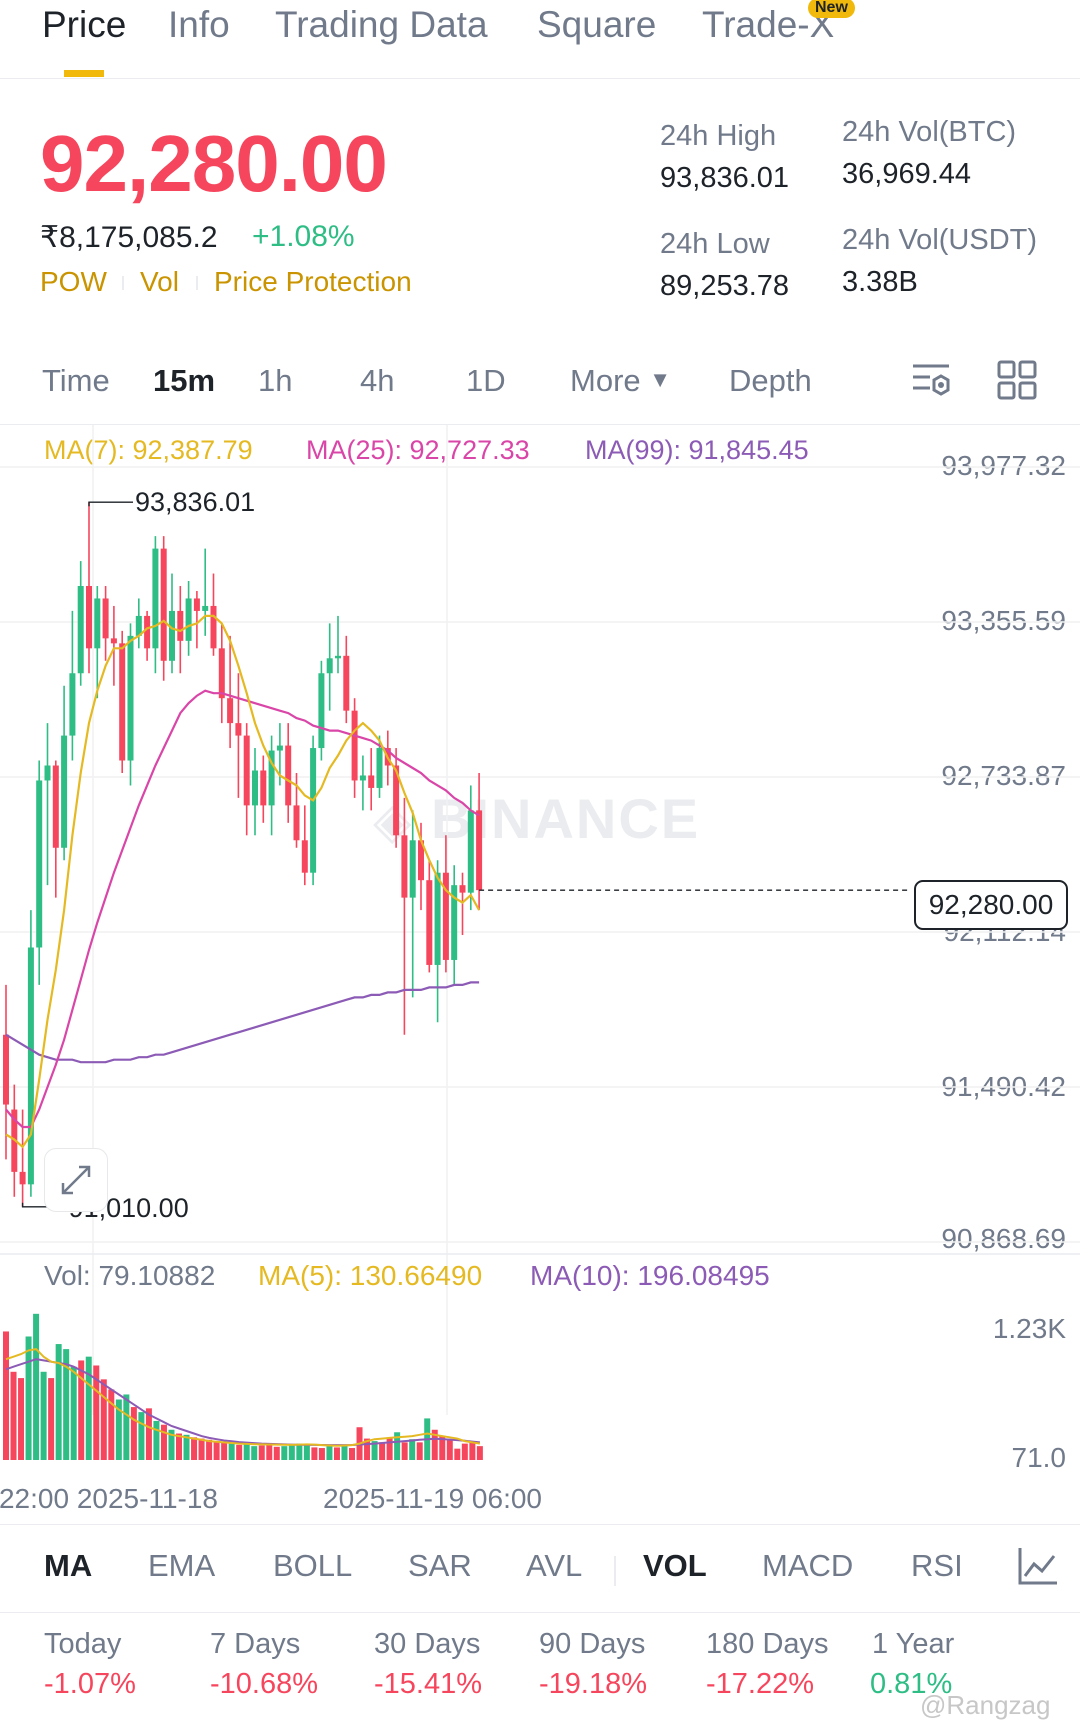 The width and height of the screenshot is (1080, 1726). I want to click on interval-4h: 4h, so click(377, 380).